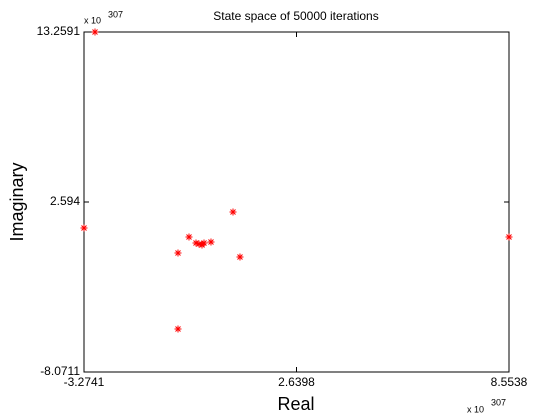  I want to click on x-tick-label: 8.5538, so click(509, 382).